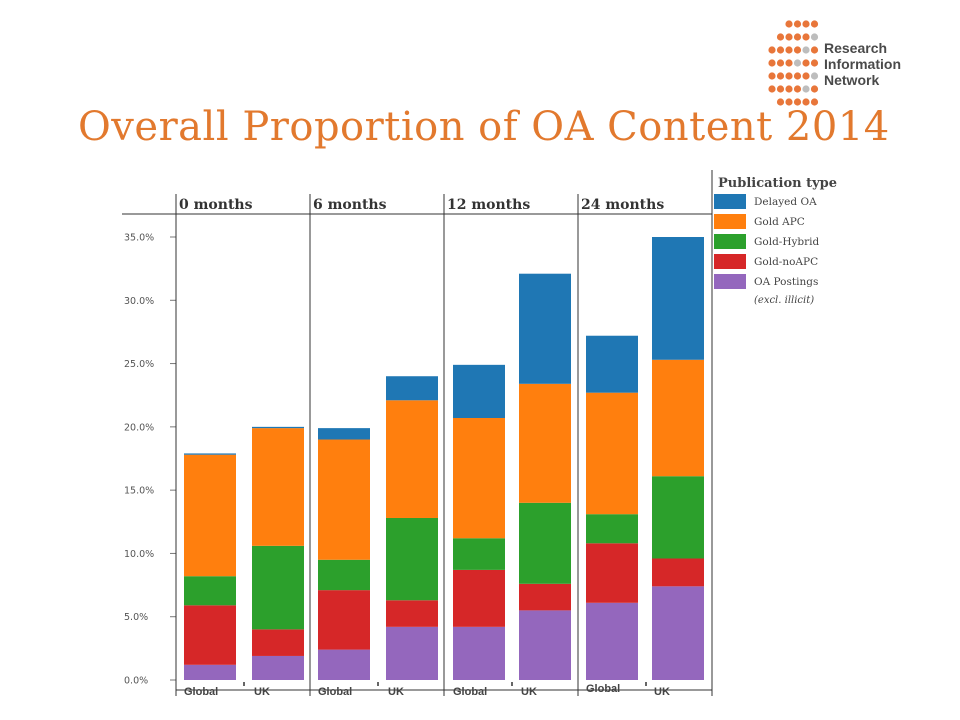 The image size is (960, 720). I want to click on y-tick-label-2: 10.0%, so click(139, 554).